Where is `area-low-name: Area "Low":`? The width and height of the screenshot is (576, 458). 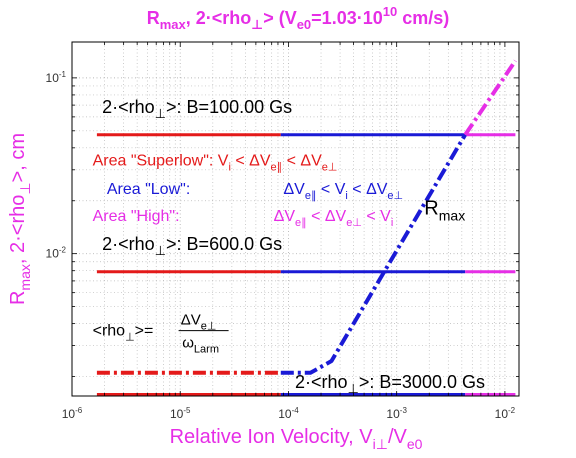
area-low-name: Area "Low": is located at coordinates (148, 189).